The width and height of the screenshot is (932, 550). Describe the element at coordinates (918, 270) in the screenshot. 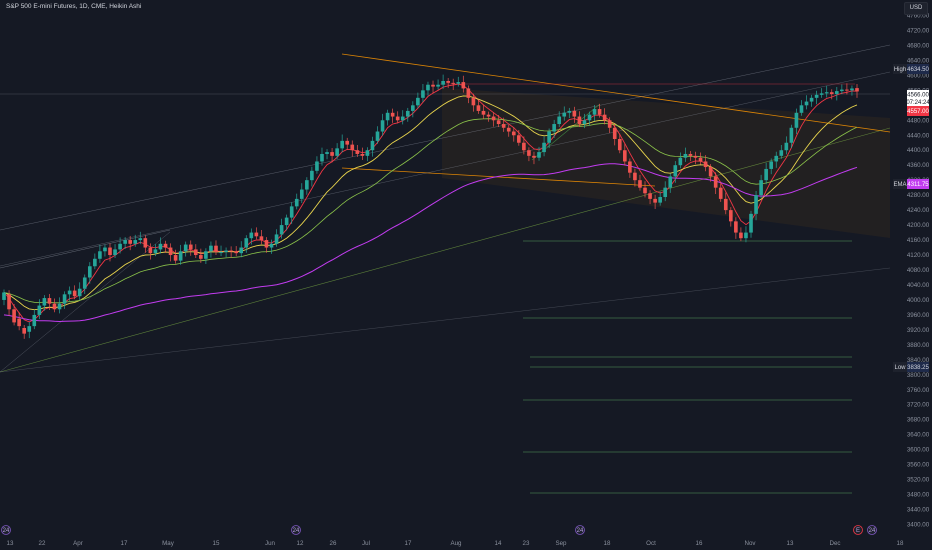

I see `price-tick-label: 4080.00` at that location.